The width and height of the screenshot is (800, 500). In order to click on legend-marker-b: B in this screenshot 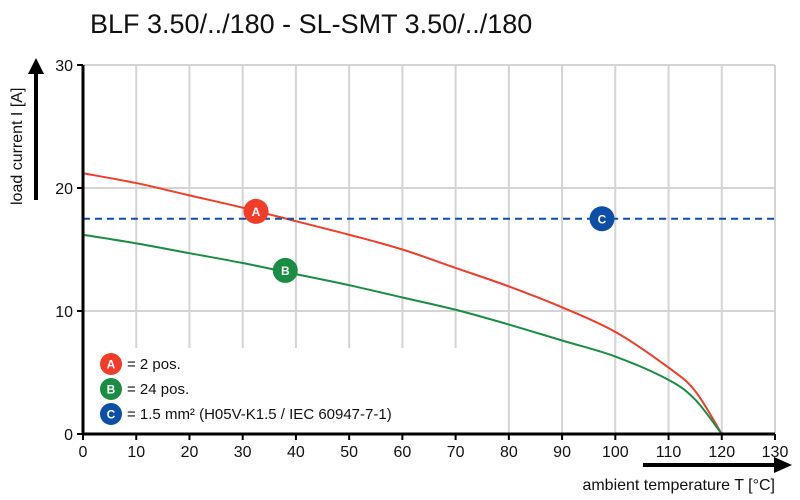, I will do `click(111, 389)`.